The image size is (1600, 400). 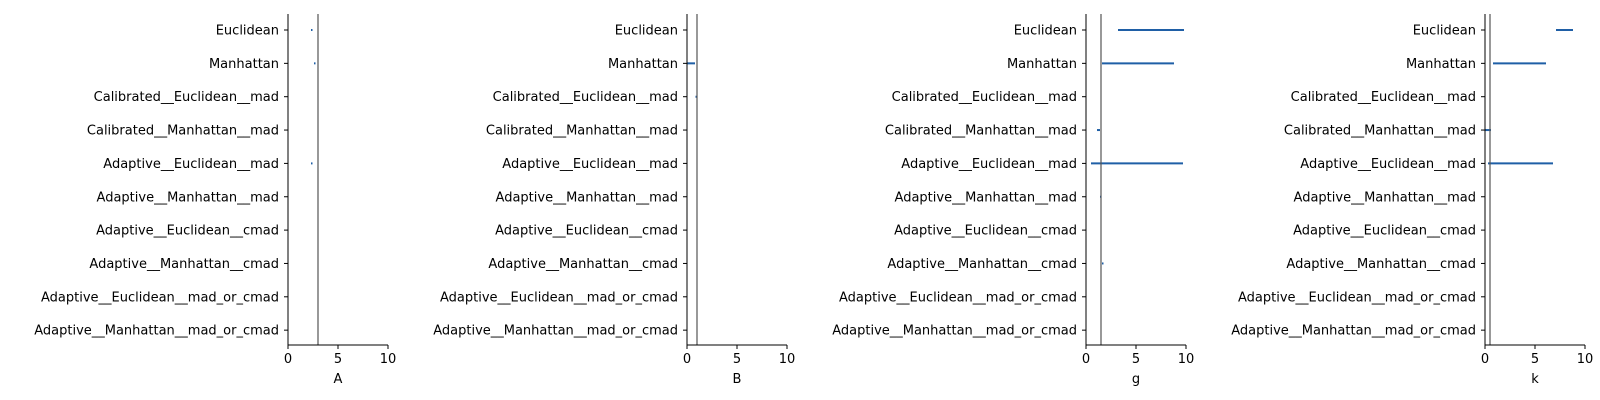 I want to click on x-axis-title: A, so click(x=338, y=379).